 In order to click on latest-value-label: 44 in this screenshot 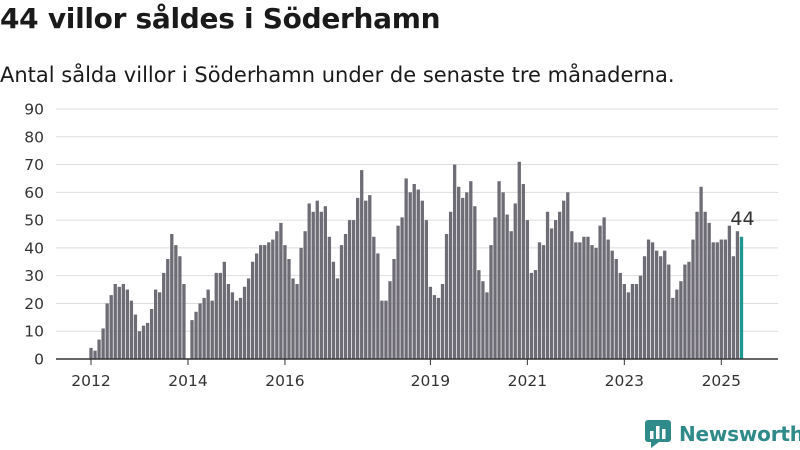, I will do `click(742, 219)`.